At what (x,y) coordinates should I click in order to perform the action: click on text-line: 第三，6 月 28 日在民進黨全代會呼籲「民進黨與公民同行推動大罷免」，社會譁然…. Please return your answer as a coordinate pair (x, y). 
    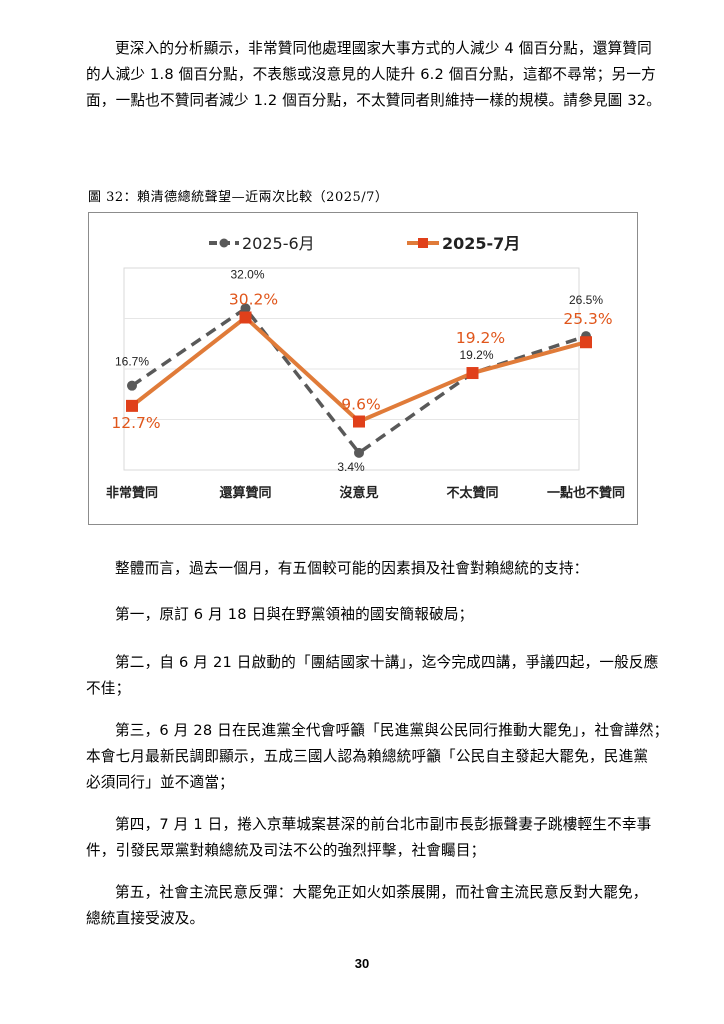
    Looking at the image, I should click on (392, 730).